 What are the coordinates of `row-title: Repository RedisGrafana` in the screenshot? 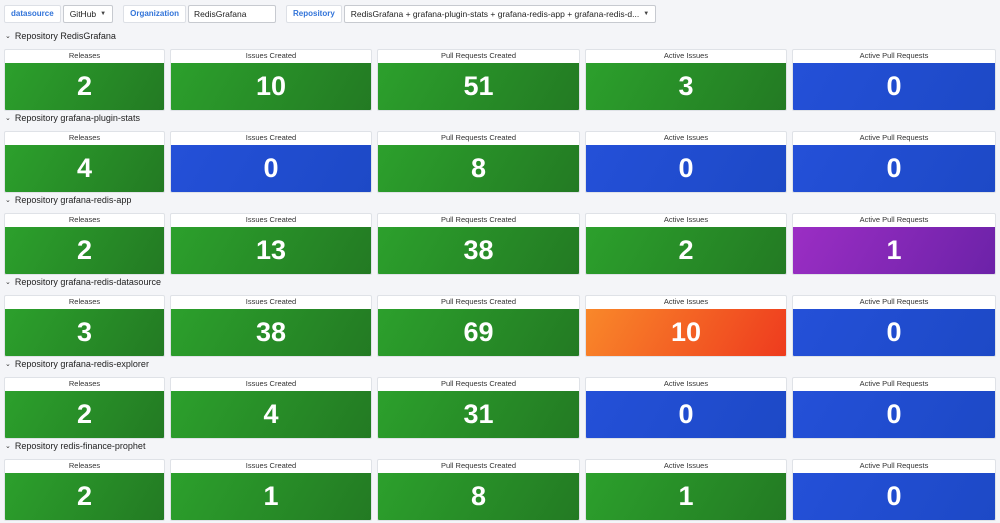 It's located at (65, 36).